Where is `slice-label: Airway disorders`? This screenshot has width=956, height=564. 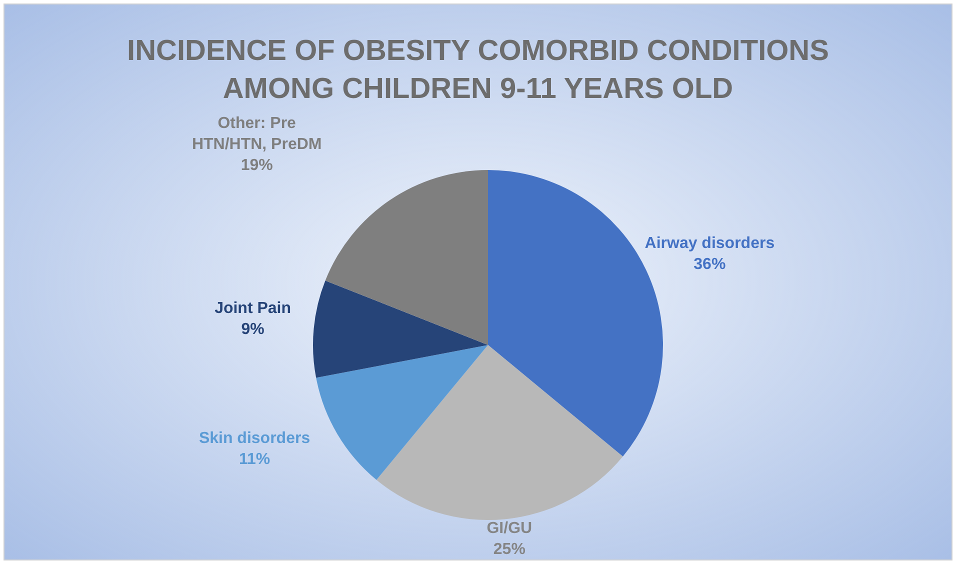 slice-label: Airway disorders is located at coordinates (709, 243).